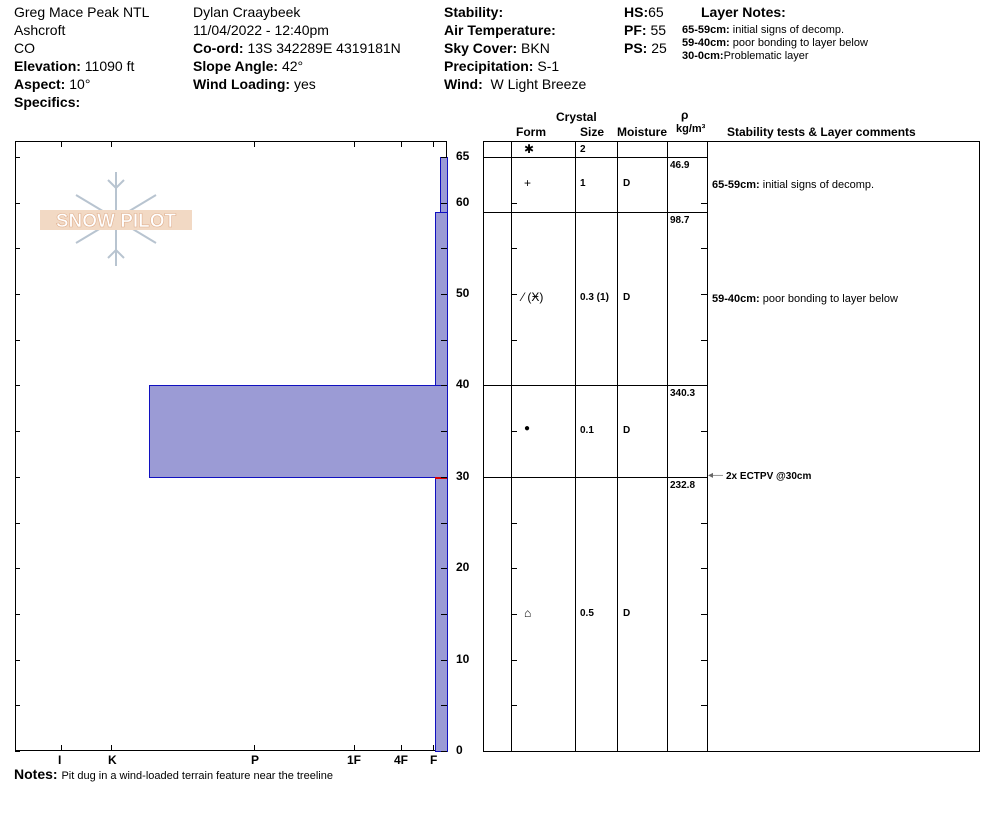 The height and width of the screenshot is (840, 994). I want to click on pf: PF: 55, so click(645, 30).